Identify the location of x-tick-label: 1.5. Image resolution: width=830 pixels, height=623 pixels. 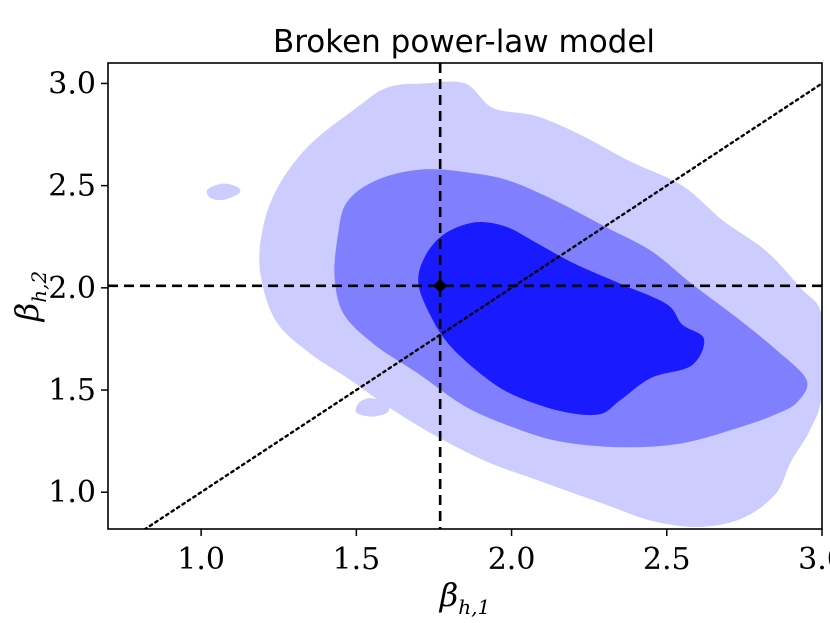
(356, 559).